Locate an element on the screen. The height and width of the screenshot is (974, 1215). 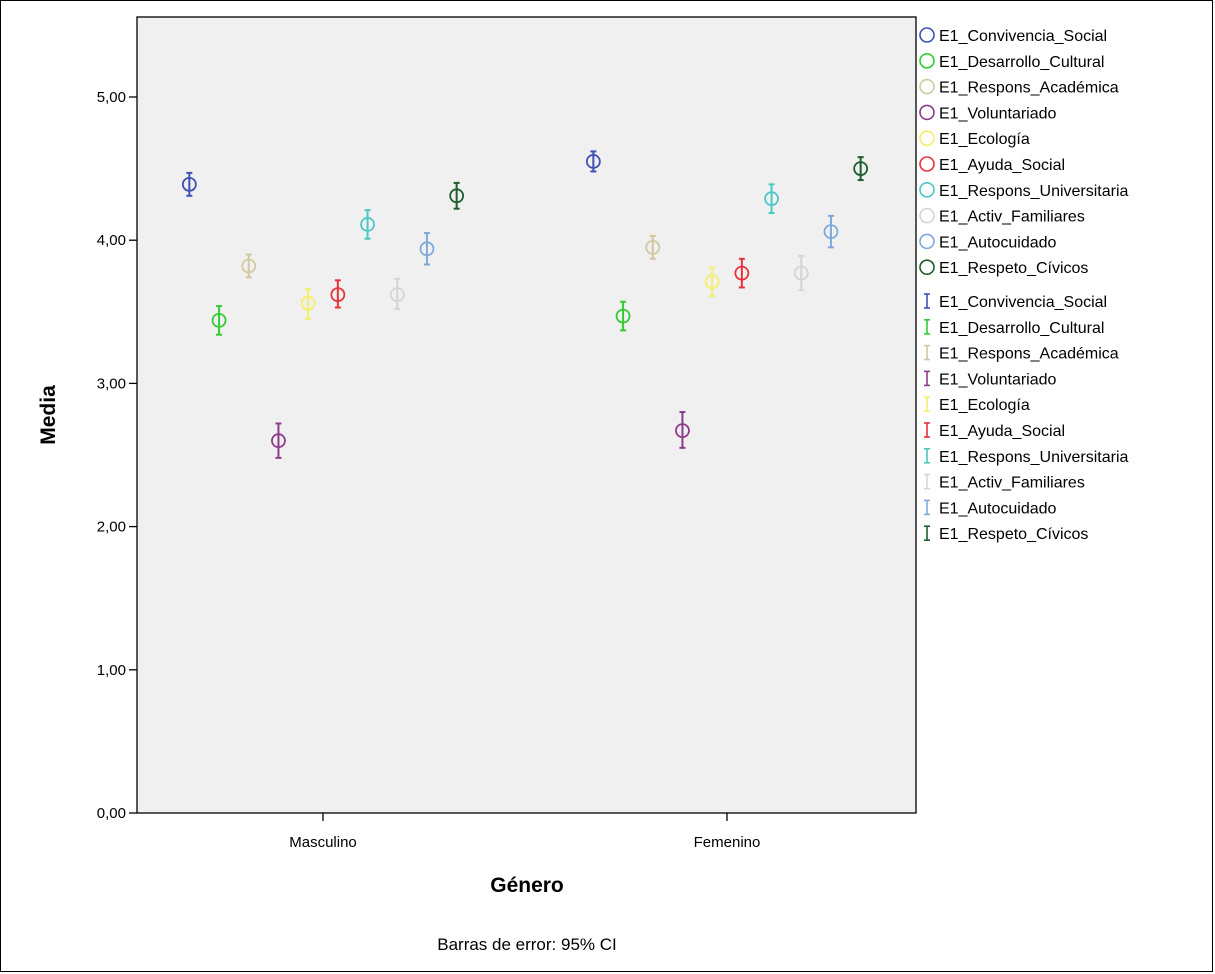
y-tick-label: 4,00 is located at coordinates (111, 240).